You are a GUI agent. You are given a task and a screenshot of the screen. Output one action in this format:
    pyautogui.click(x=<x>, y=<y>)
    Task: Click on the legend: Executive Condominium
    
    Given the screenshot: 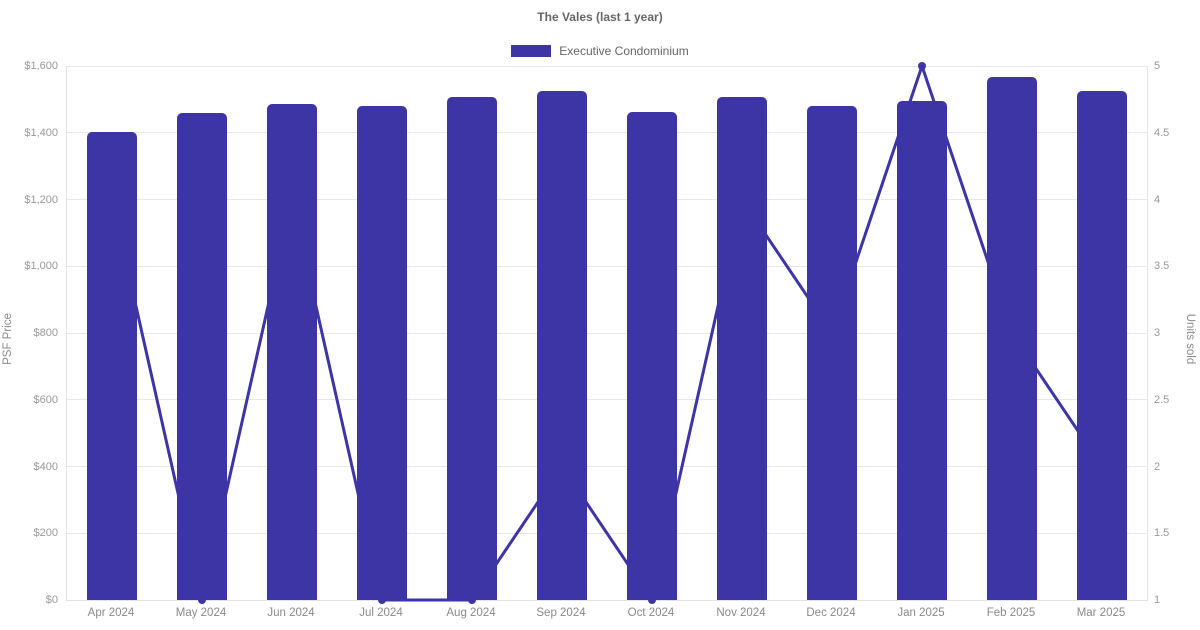 What is the action you would take?
    pyautogui.click(x=600, y=51)
    